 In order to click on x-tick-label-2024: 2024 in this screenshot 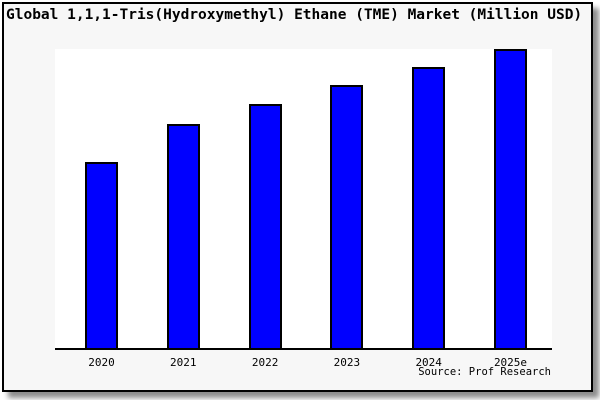, I will do `click(428, 362)`.